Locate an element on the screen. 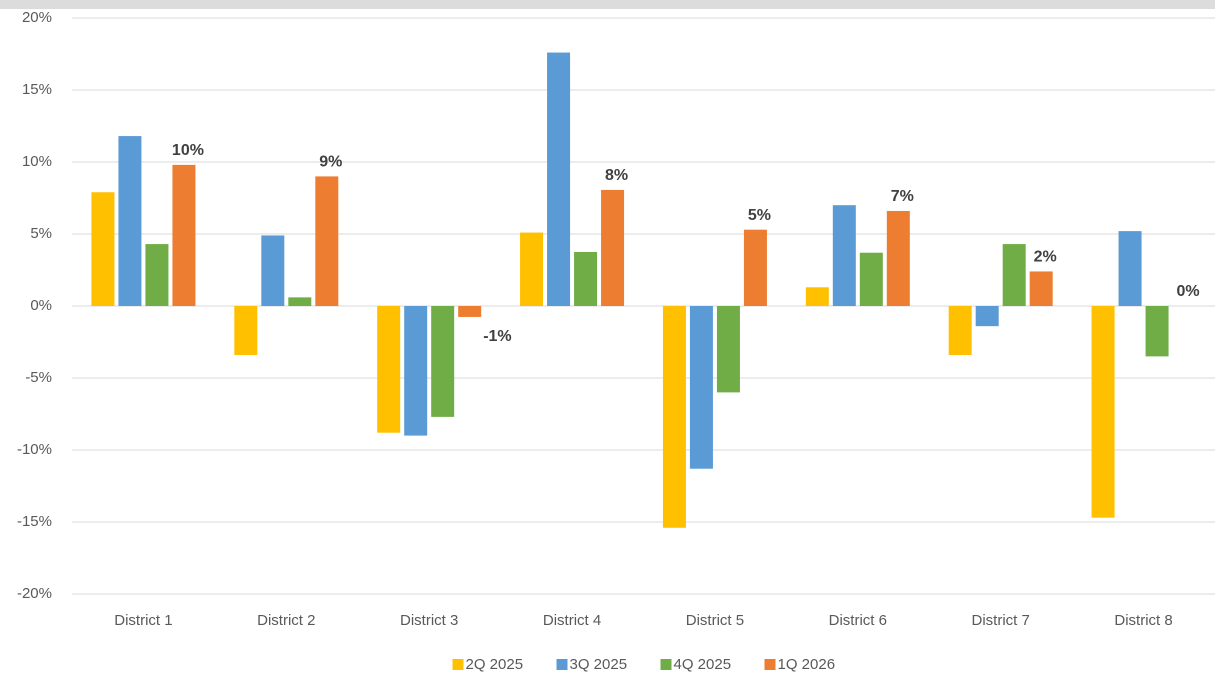  y-tick-label: 10% is located at coordinates (37, 161).